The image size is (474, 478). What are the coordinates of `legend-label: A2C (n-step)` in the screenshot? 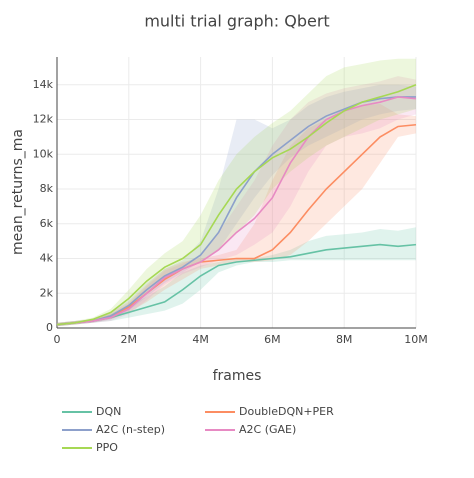 It's located at (130, 429).